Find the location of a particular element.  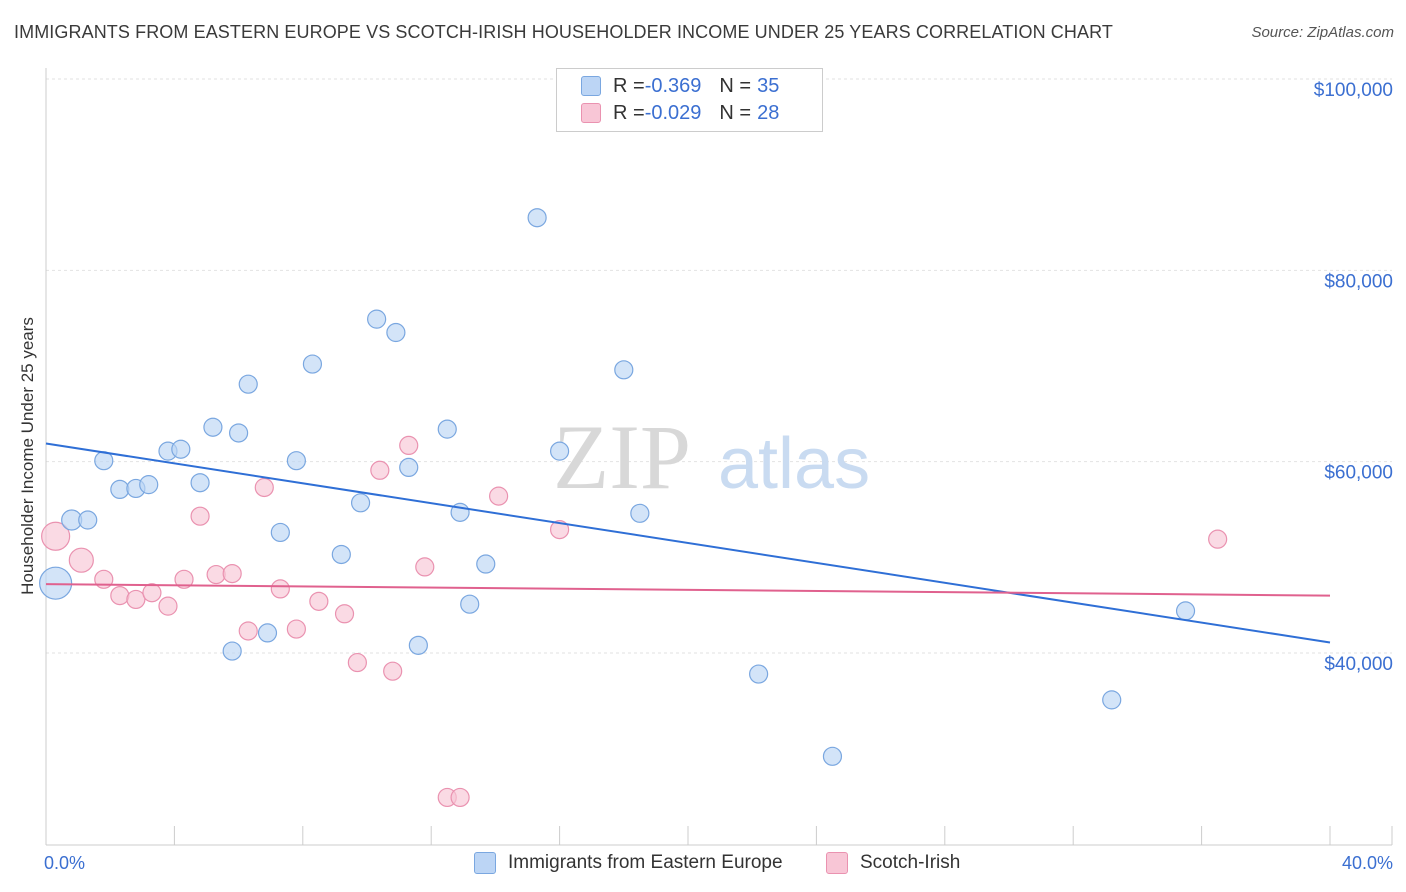

correlation-legend: R = -0.369 N = 35 R = -0.029 N = 28 is located at coordinates (689, 100).